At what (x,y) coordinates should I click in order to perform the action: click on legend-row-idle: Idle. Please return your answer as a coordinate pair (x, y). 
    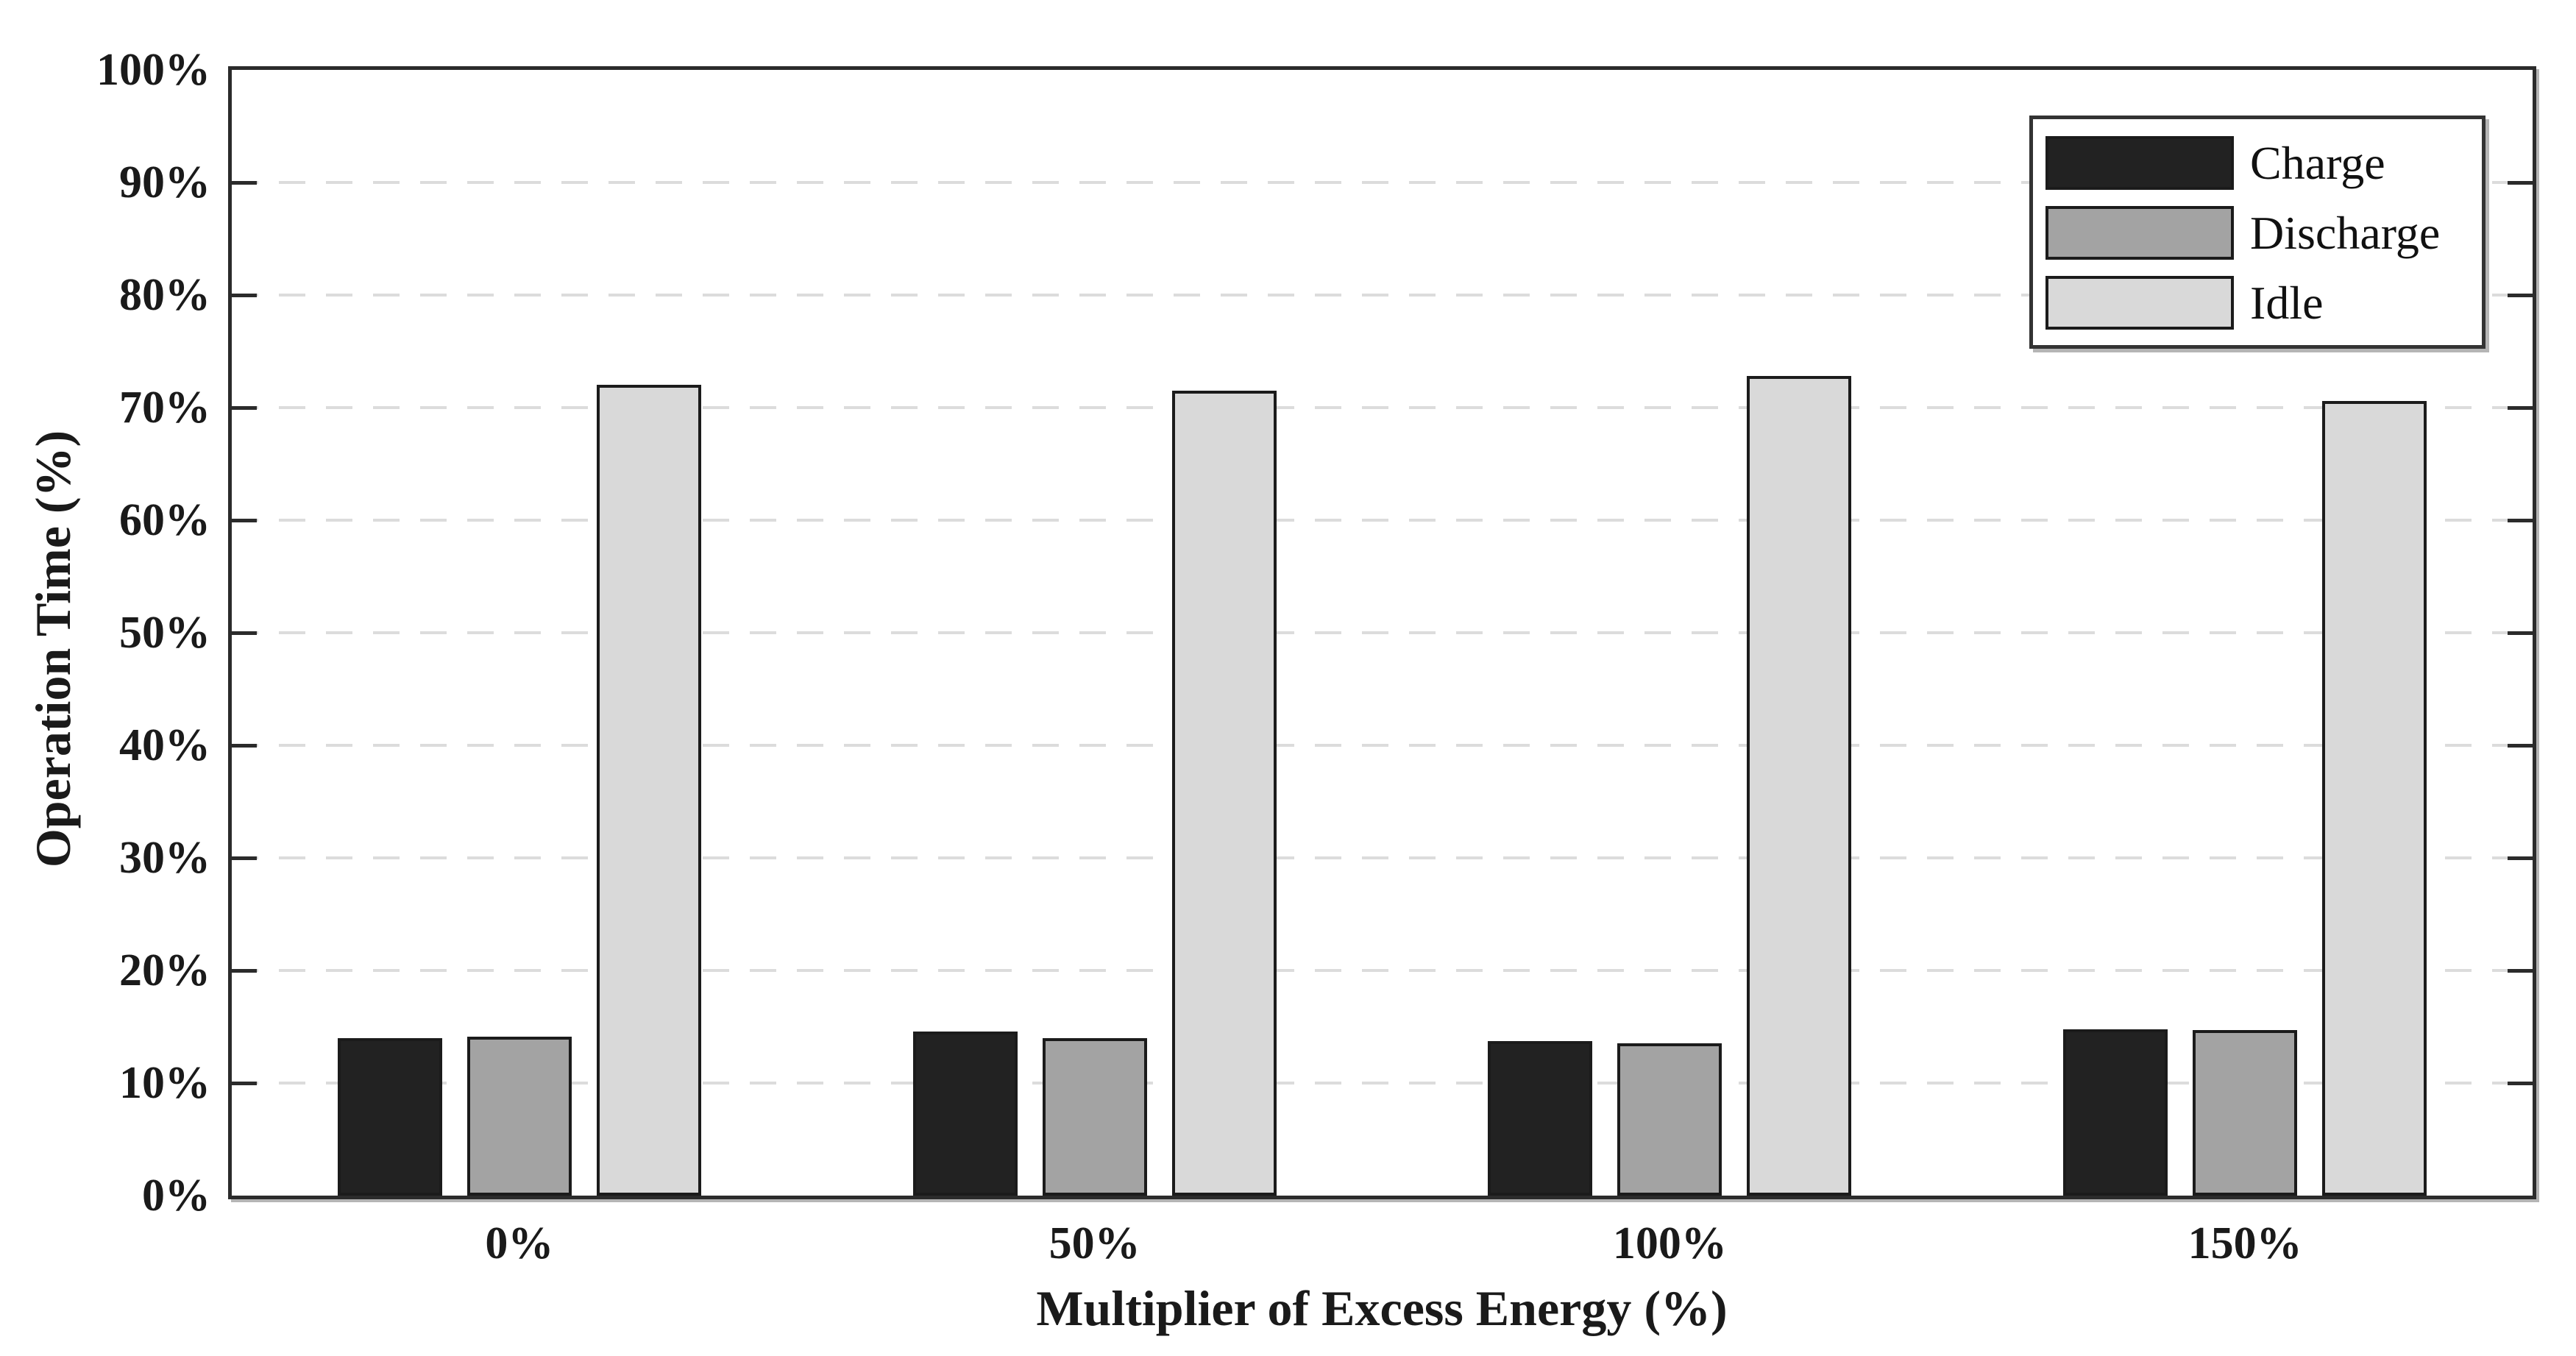
    Looking at the image, I should click on (2259, 303).